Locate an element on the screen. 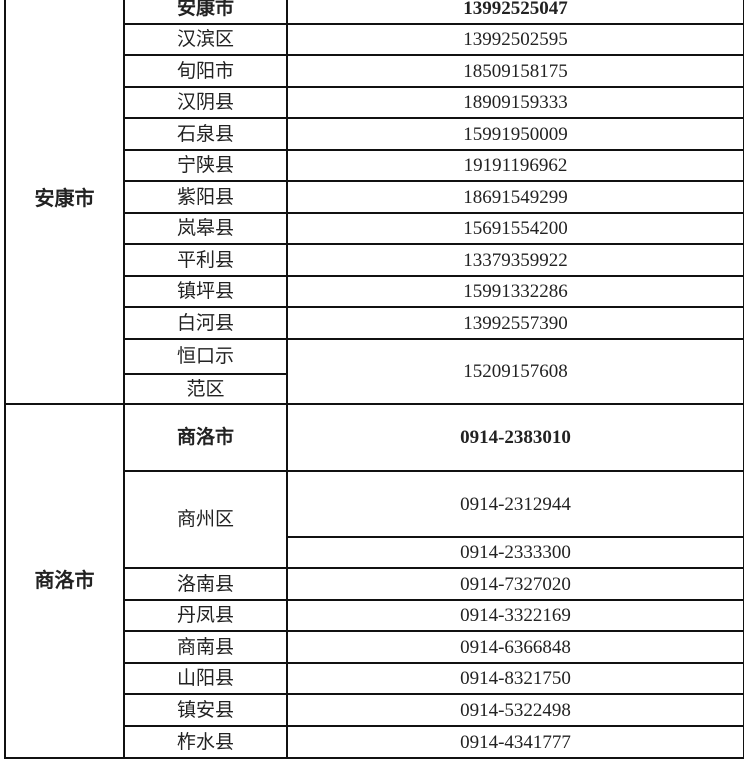 This screenshot has width=744, height=762. table-row: 商南县 0914-6366848 is located at coordinates (374, 647).